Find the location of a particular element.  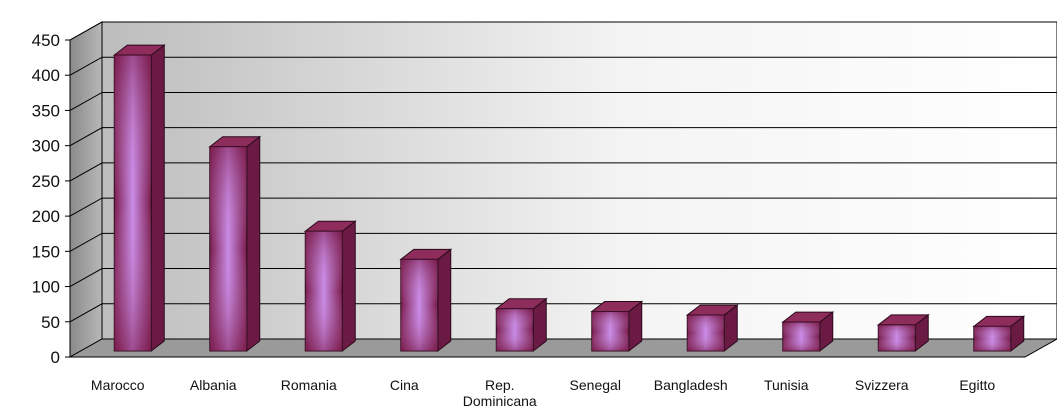

y-tick-label: 200 is located at coordinates (46, 216).